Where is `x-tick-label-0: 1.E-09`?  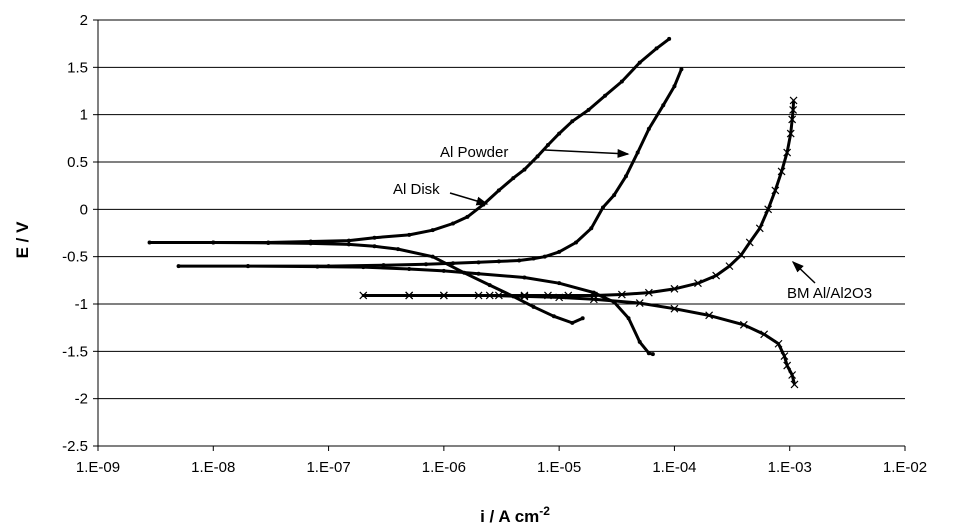 x-tick-label-0: 1.E-09 is located at coordinates (98, 467).